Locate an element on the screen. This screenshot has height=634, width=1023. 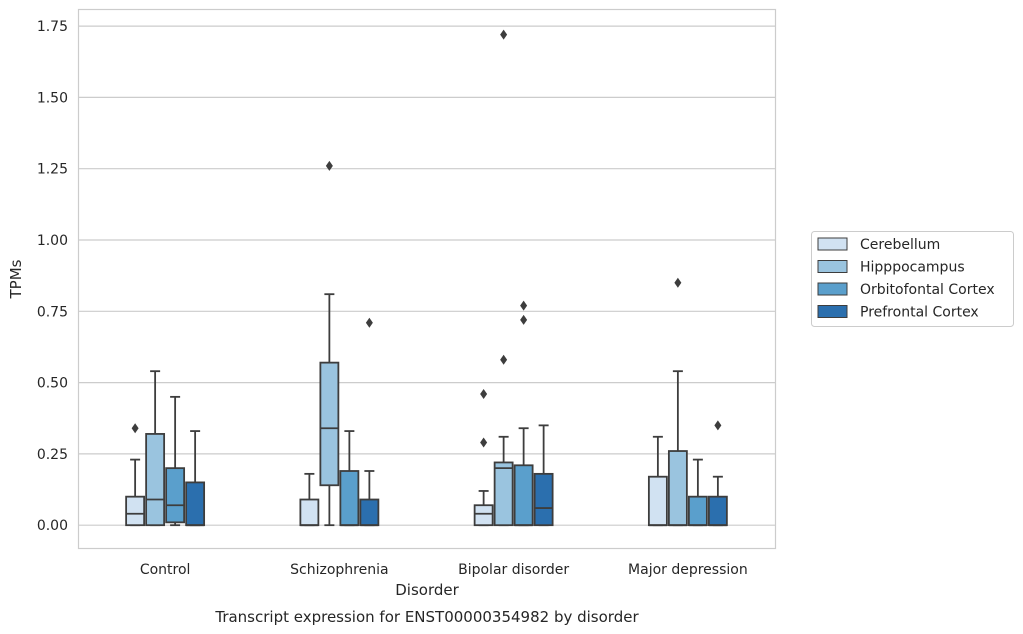
x-tick-label: Control is located at coordinates (165, 570).